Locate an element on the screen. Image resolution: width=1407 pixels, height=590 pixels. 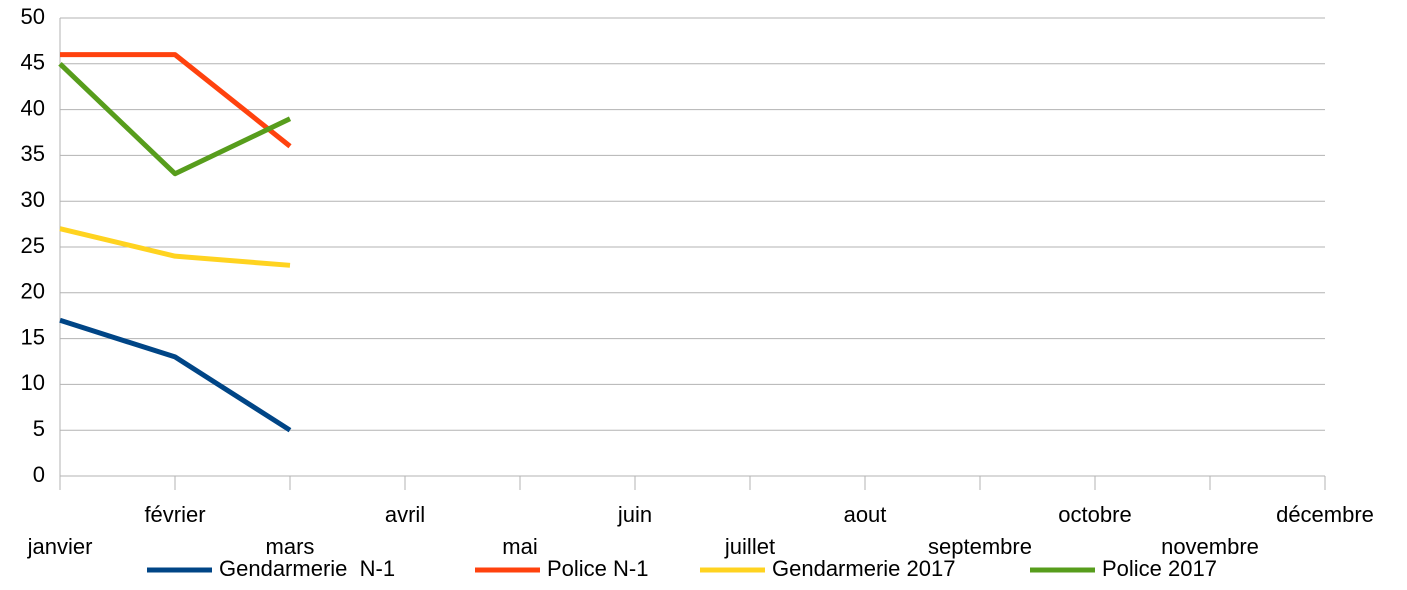
y-tick-label: 0 is located at coordinates (39, 474).